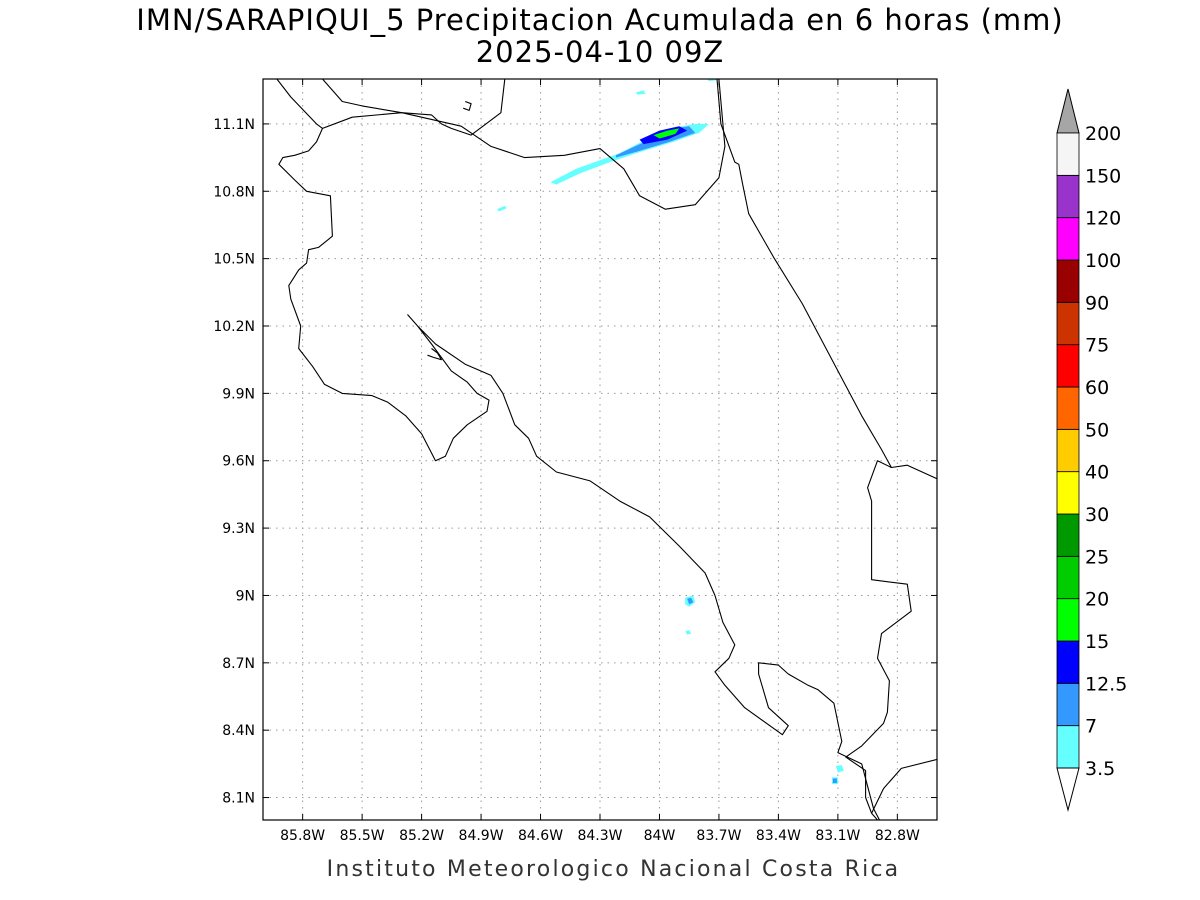 Image resolution: width=1200 pixels, height=900 pixels. I want to click on lat-tick-label: 11.1N, so click(234, 125).